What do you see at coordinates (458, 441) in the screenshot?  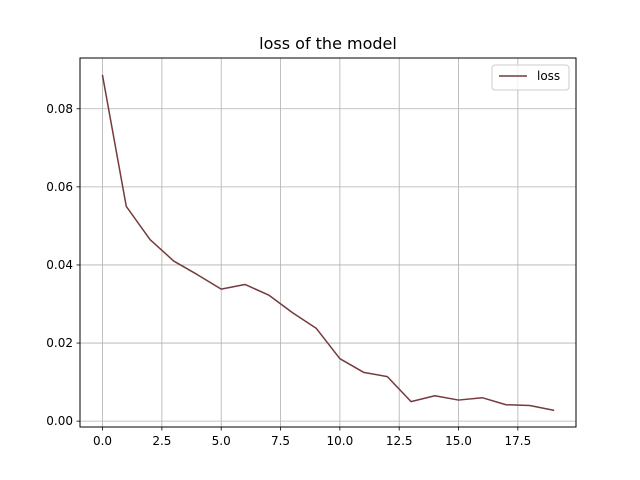 I see `x-tick-label: 15.0` at bounding box center [458, 441].